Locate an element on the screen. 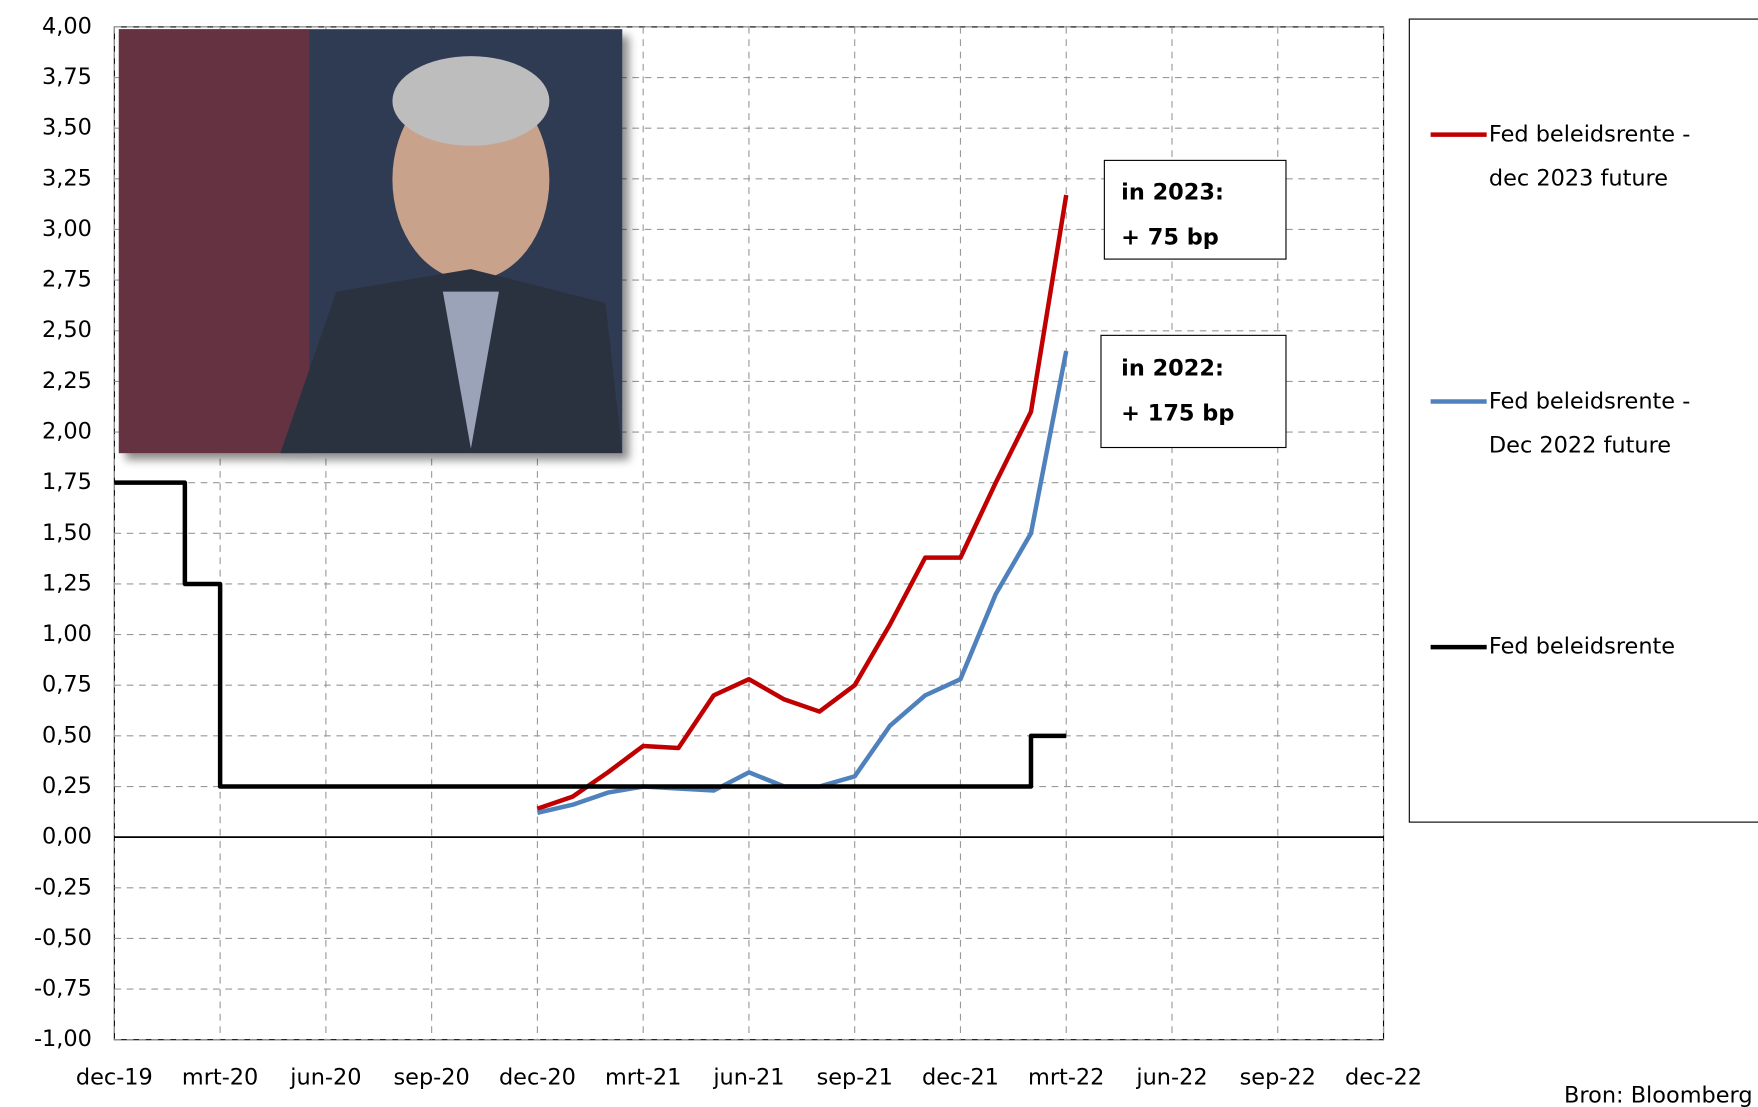 The width and height of the screenshot is (1758, 1107). legend-label: Fed beleidsrente is located at coordinates (1582, 647).